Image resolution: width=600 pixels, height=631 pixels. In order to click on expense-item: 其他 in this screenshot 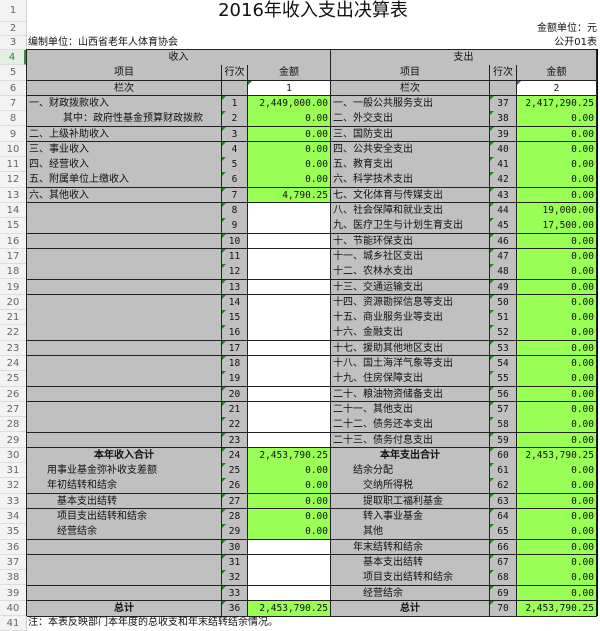, I will do `click(410, 532)`.